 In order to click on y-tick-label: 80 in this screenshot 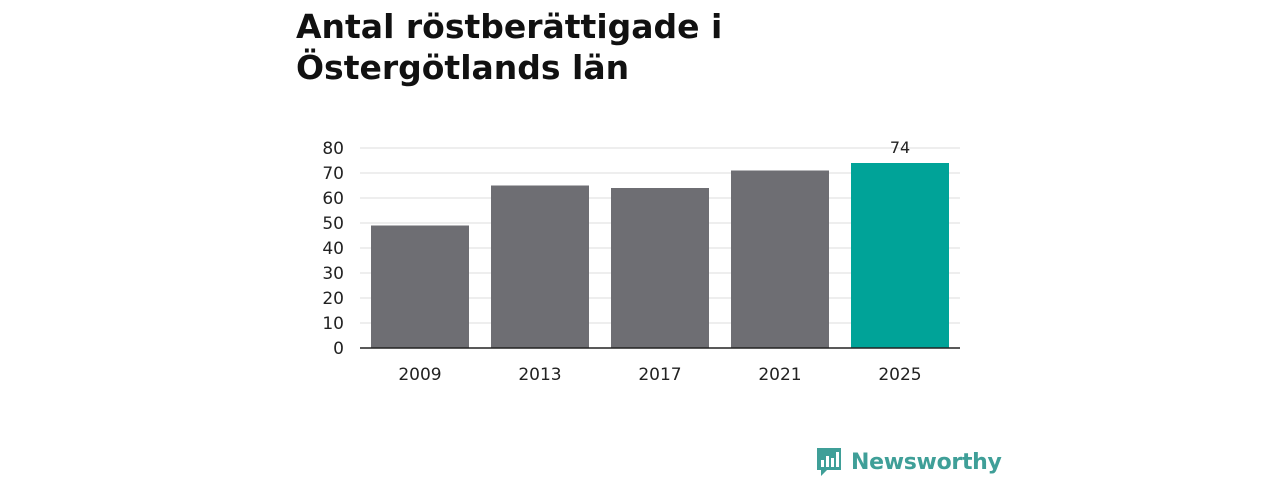, I will do `click(333, 149)`.